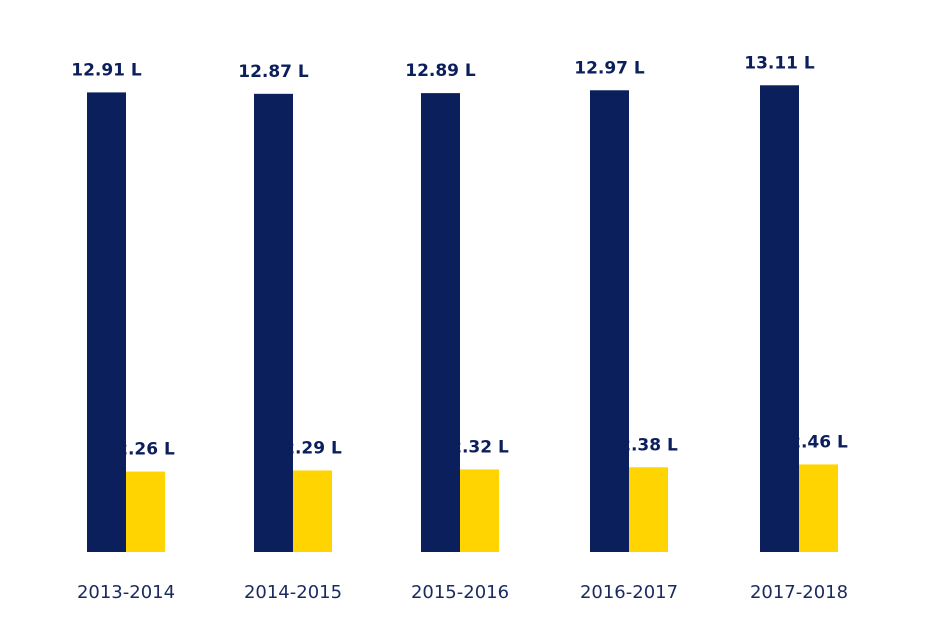 This screenshot has width=943, height=617. I want to click on value-label-s2-2015-2016: 2.32 L, so click(479, 447).